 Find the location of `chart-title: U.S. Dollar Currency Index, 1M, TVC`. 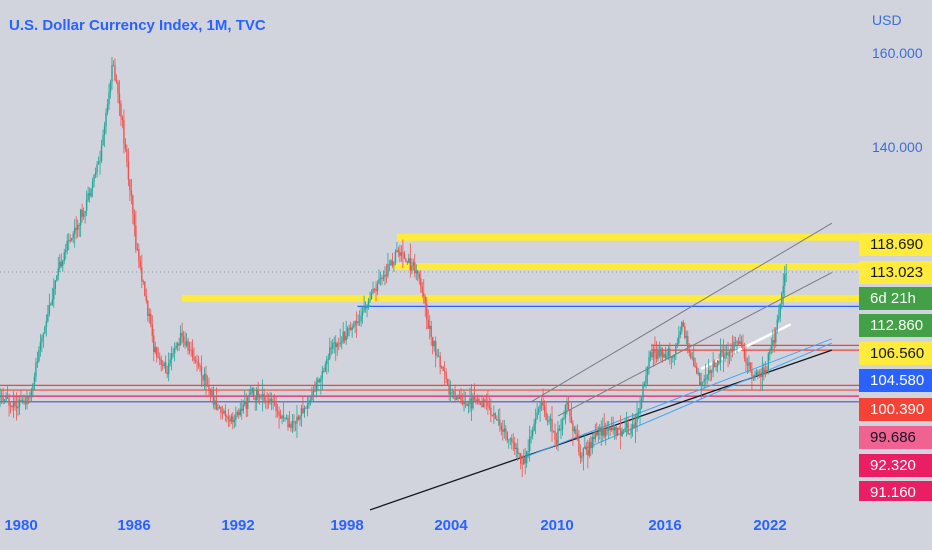

chart-title: U.S. Dollar Currency Index, 1M, TVC is located at coordinates (137, 25).